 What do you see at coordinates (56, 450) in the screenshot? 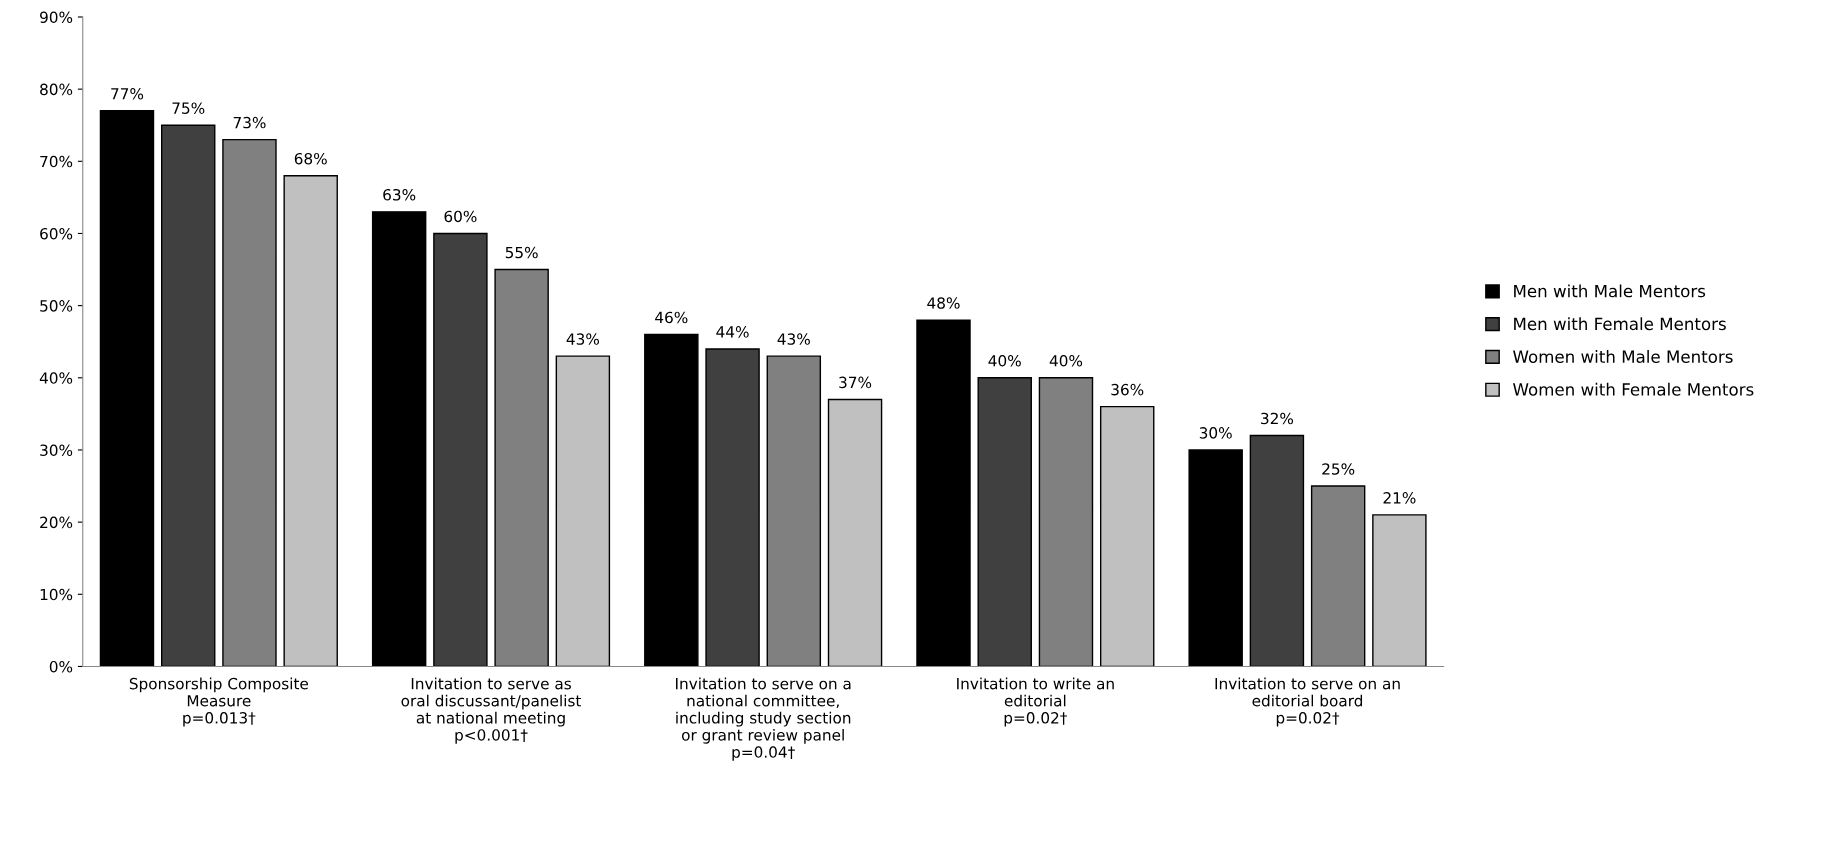
I see `y-tick-label: 30%` at bounding box center [56, 450].